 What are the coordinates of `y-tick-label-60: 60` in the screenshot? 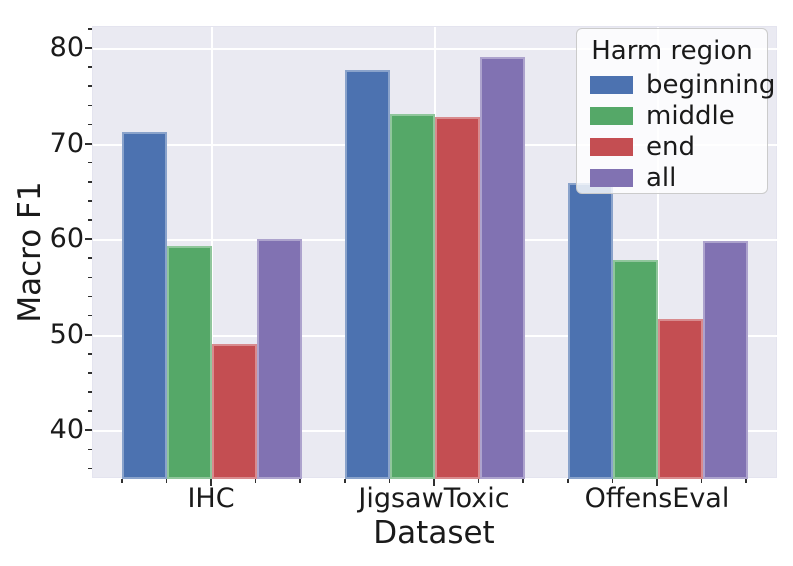 It's located at (66, 239).